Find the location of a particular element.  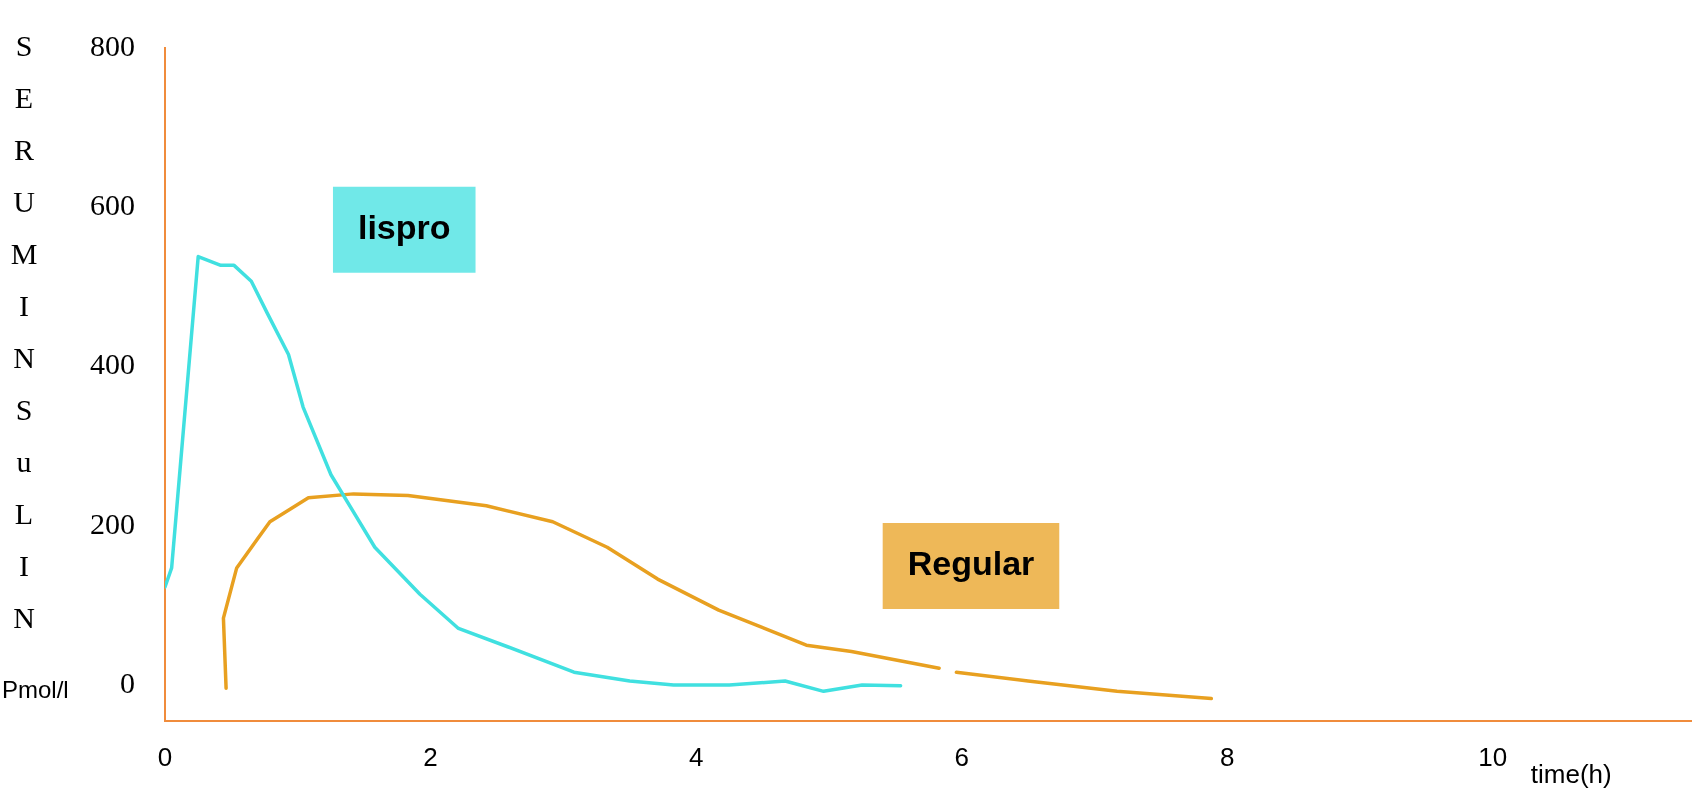

x-tick-label: 2 is located at coordinates (430, 756).